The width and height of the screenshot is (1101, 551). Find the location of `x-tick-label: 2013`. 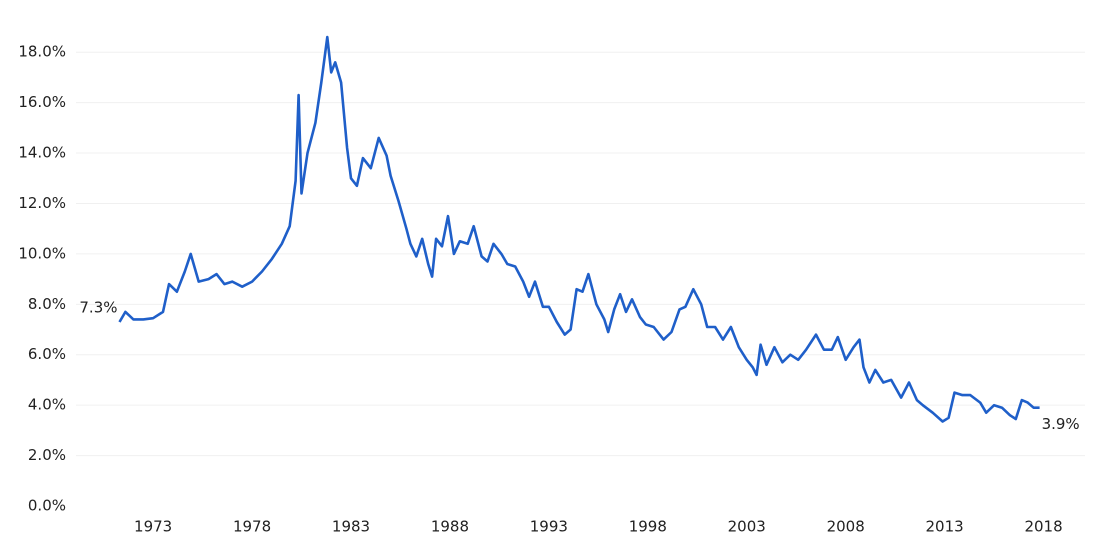

x-tick-label: 2013 is located at coordinates (945, 527).